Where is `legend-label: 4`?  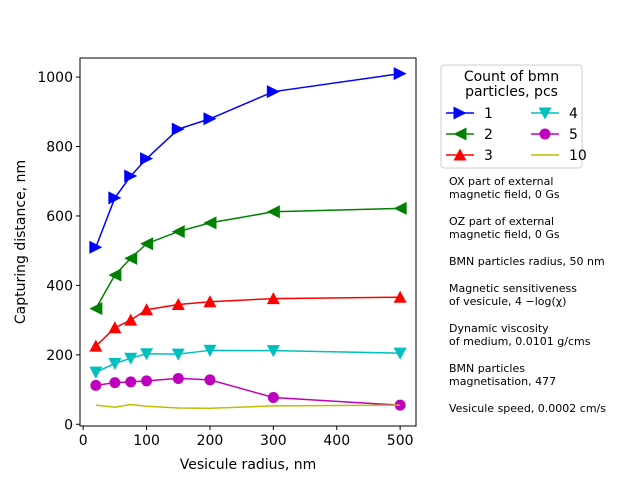 legend-label: 4 is located at coordinates (573, 114).